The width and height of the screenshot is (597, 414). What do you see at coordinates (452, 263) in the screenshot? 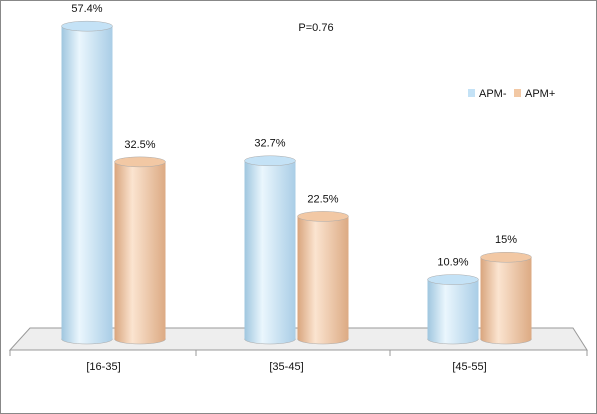
I see `value-label: 10.9%` at bounding box center [452, 263].